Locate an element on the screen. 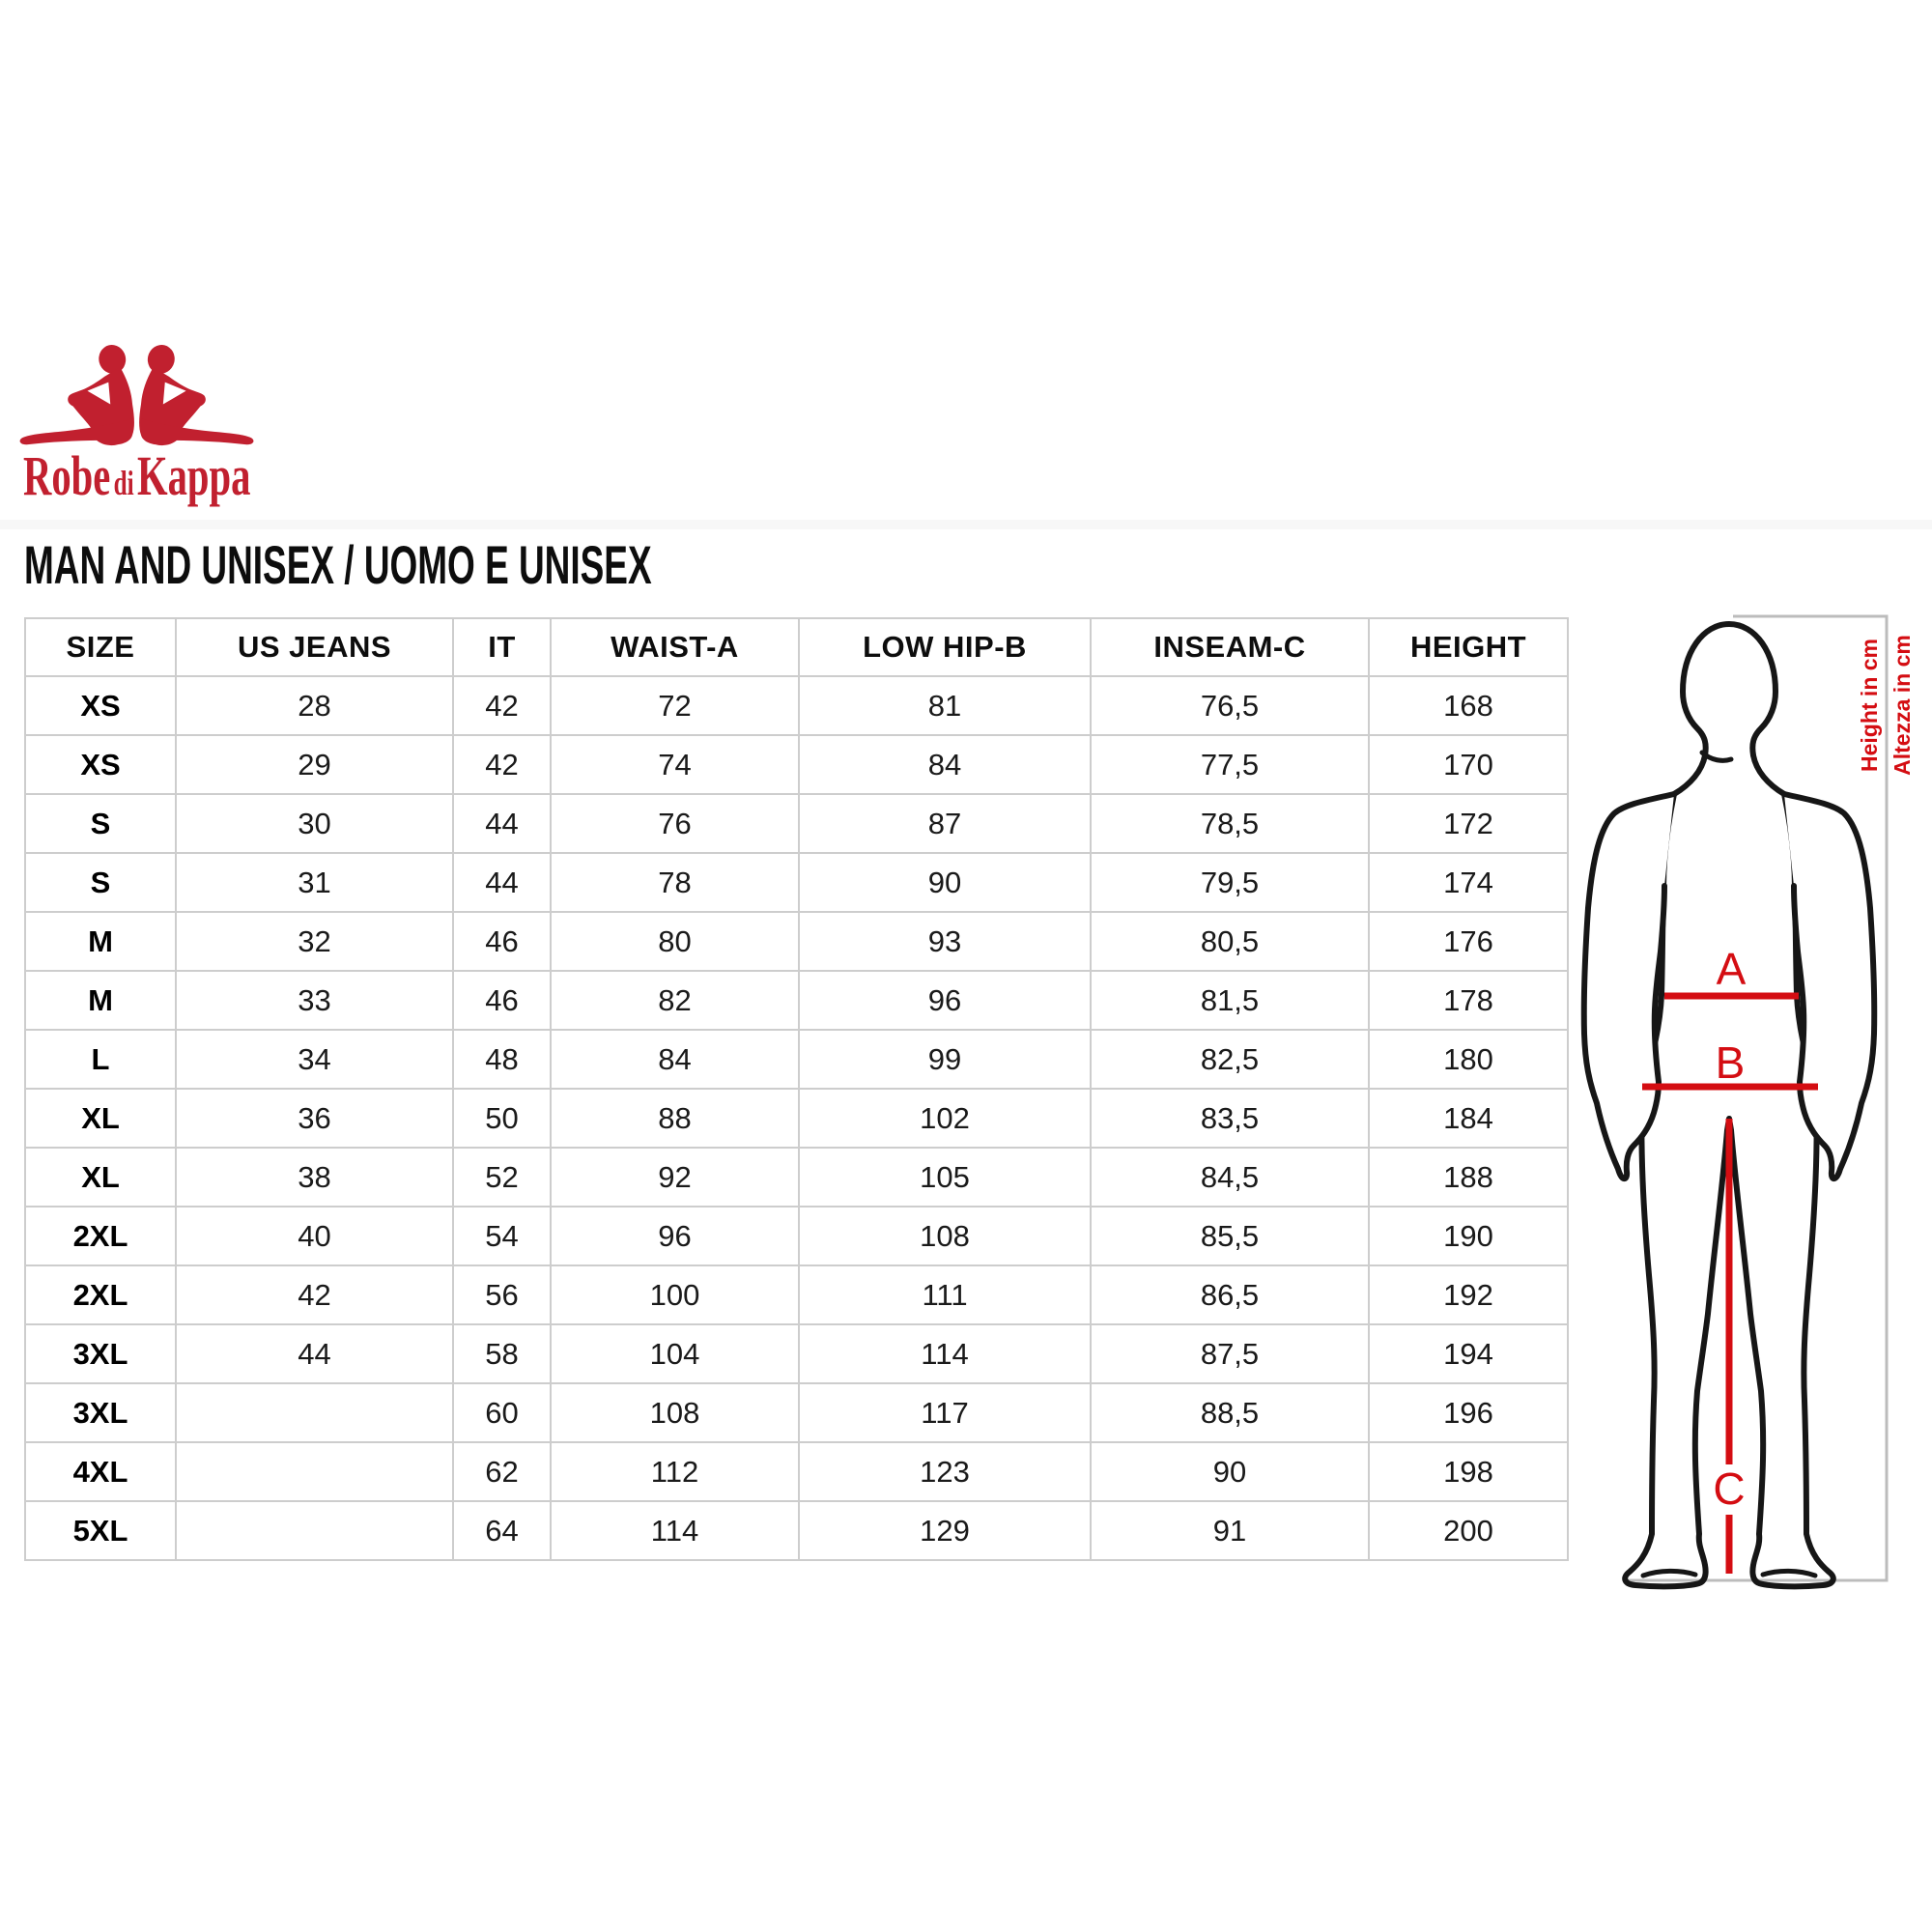  table-cell-usjeans: 34 is located at coordinates (314, 1059).